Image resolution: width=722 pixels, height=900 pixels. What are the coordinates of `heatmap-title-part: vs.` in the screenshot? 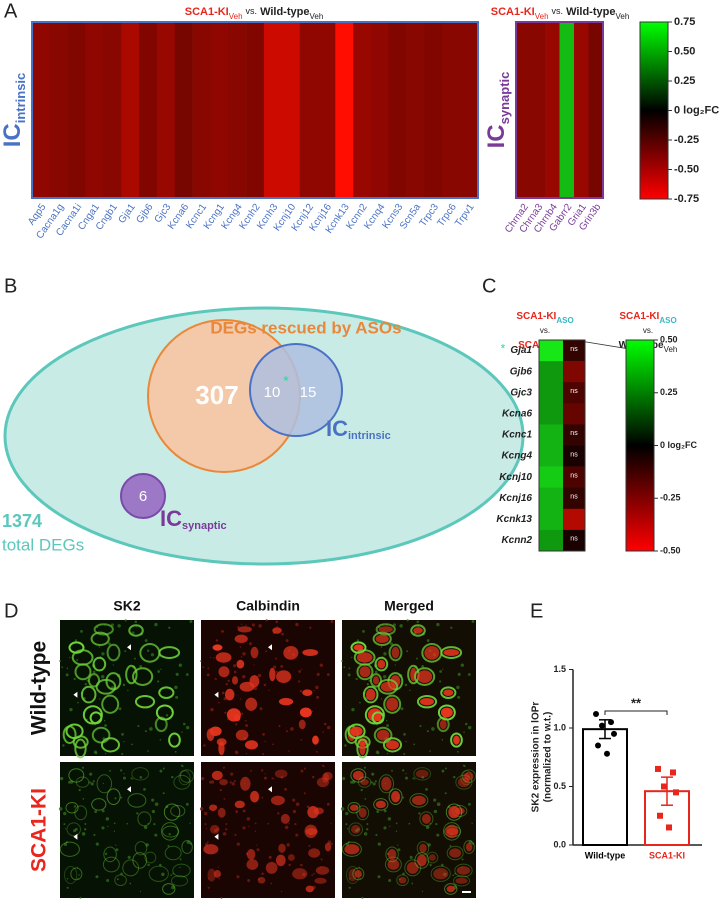 It's located at (252, 11).